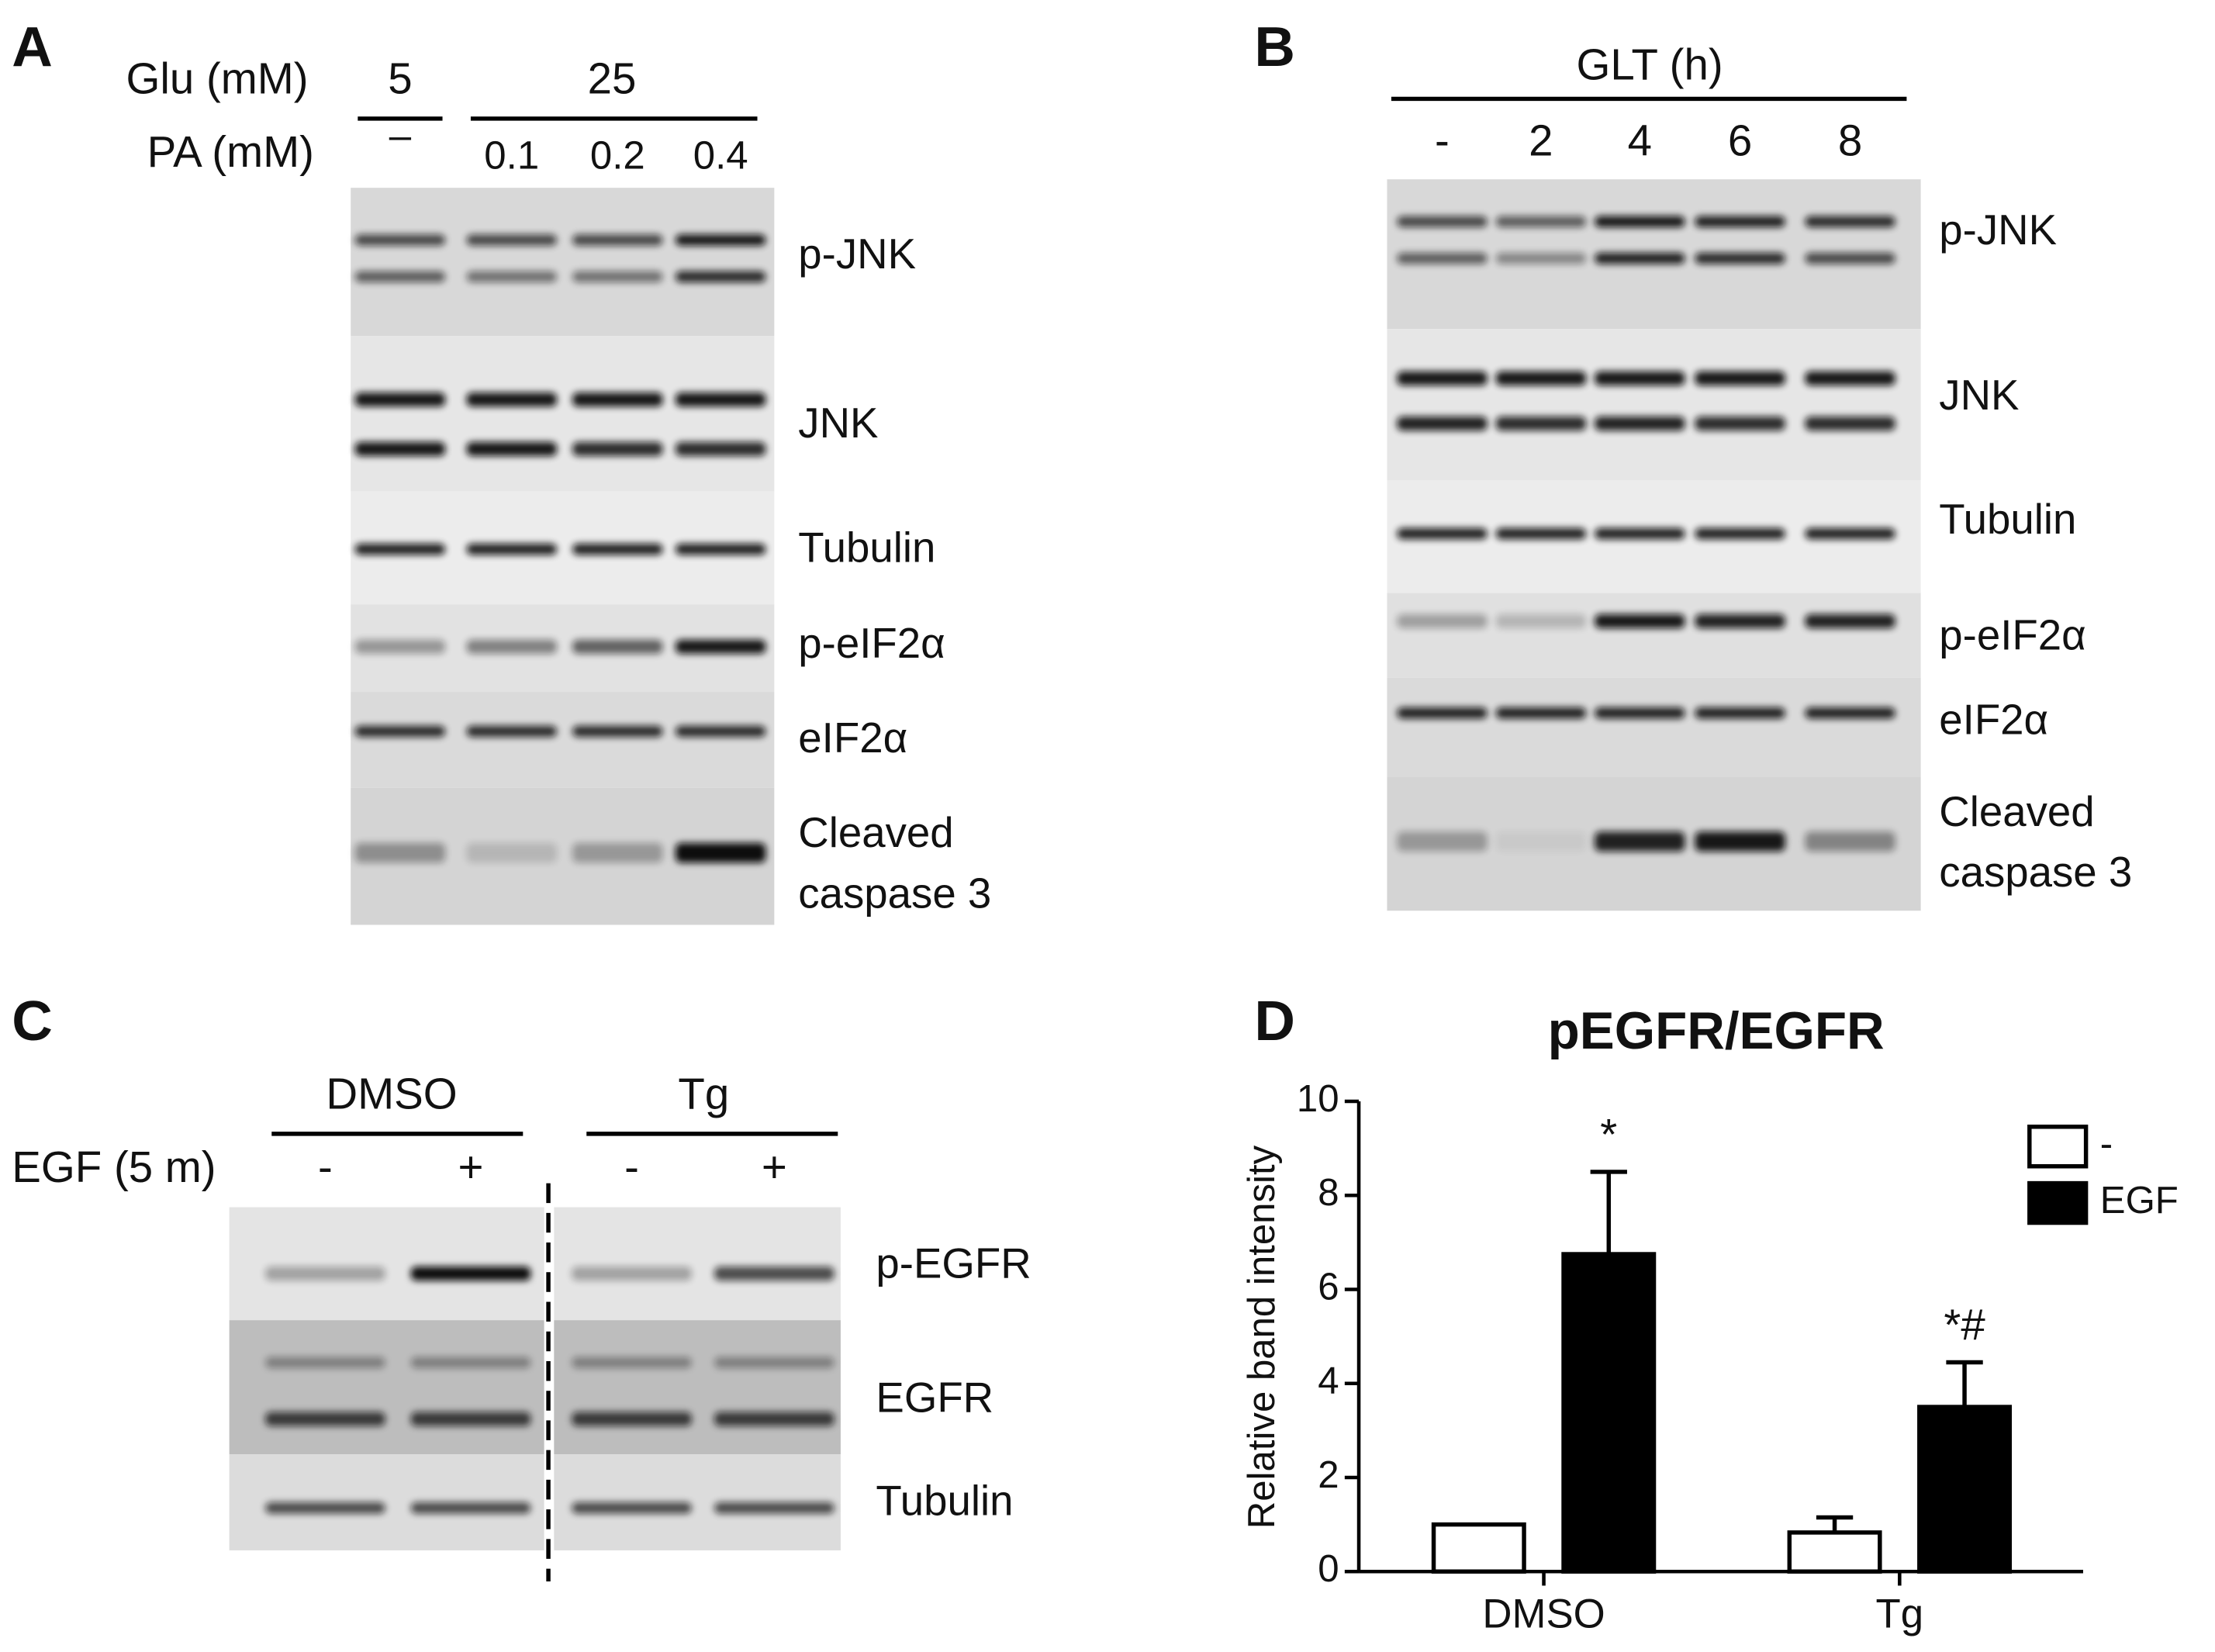 This screenshot has width=2215, height=1652. Describe the element at coordinates (838, 423) in the screenshot. I see `blot-label: JNK` at that location.